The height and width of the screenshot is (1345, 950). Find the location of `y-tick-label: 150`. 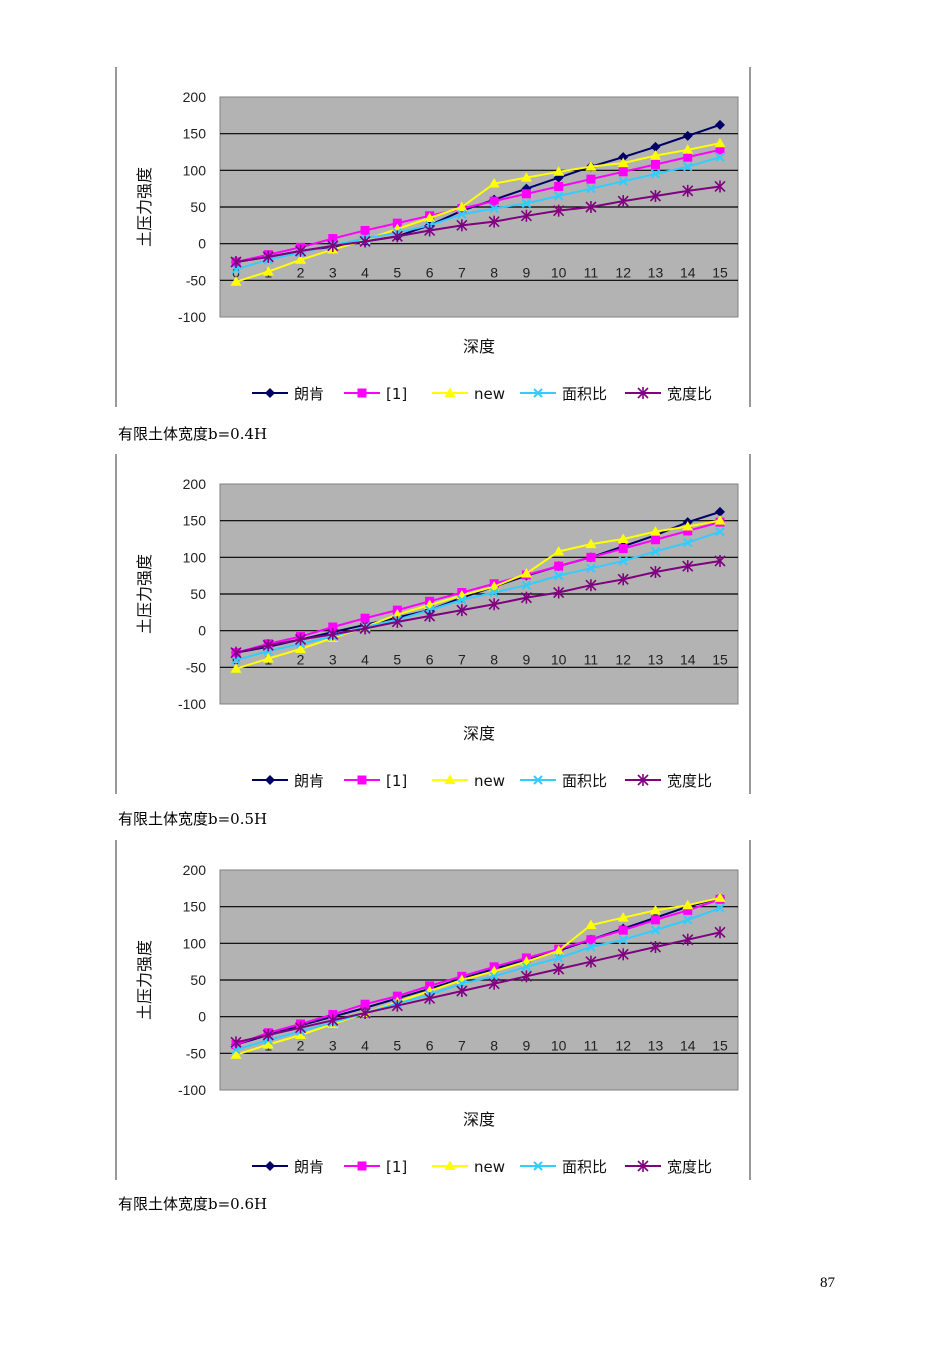

y-tick-label: 150 is located at coordinates (195, 521).